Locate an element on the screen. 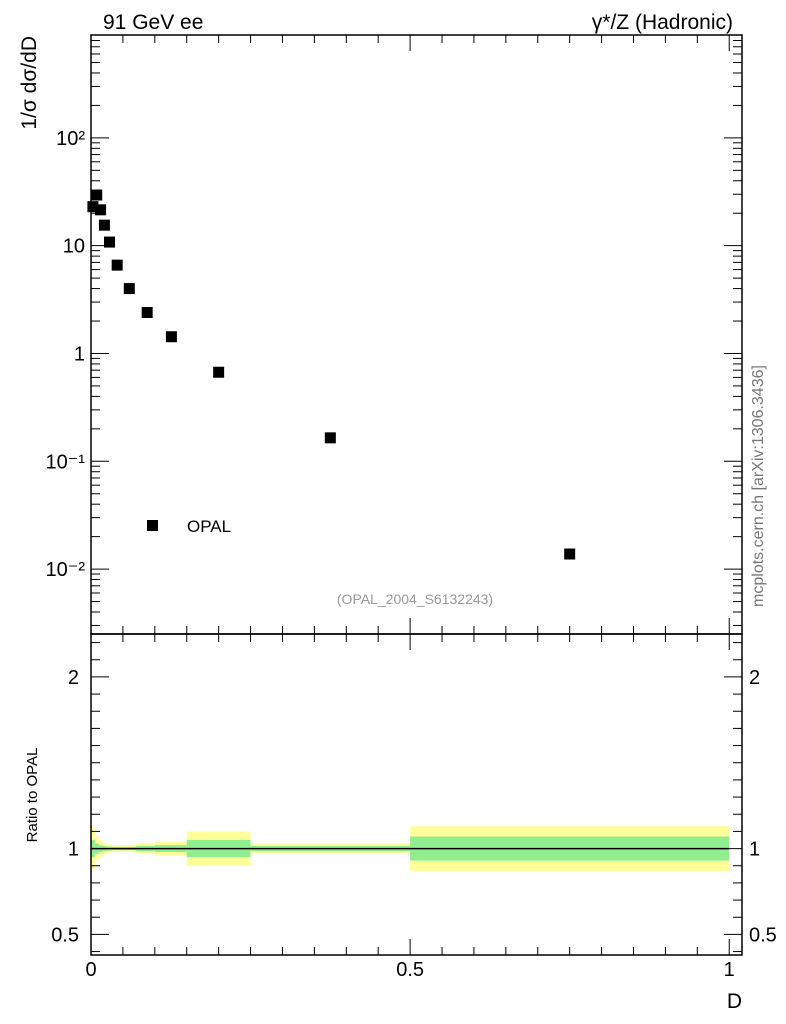 This screenshot has height=1024, width=786. title-right: γ*/Z (Hadronic) is located at coordinates (662, 22).